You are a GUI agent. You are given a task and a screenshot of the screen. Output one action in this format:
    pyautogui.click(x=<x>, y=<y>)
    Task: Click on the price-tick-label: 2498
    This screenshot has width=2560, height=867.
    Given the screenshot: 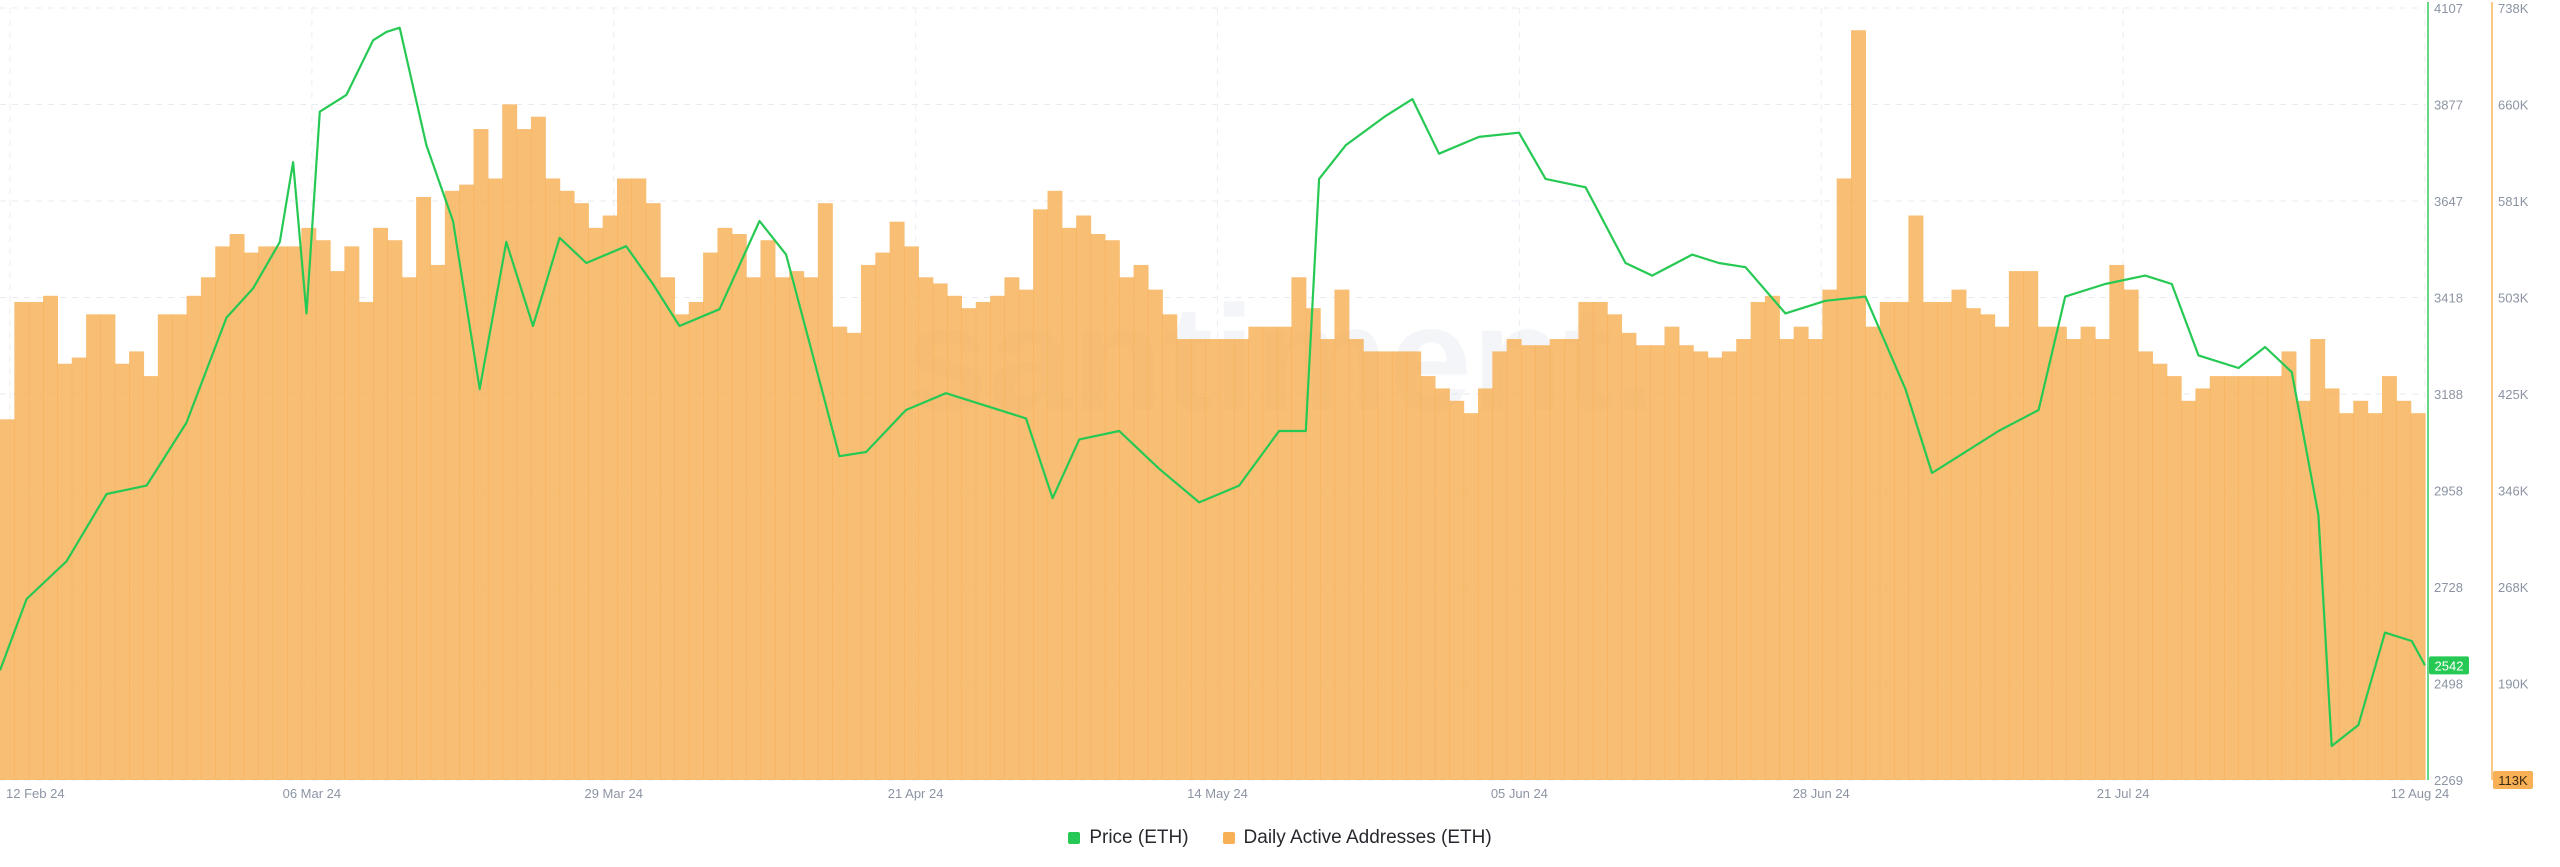 What is the action you would take?
    pyautogui.click(x=2448, y=684)
    